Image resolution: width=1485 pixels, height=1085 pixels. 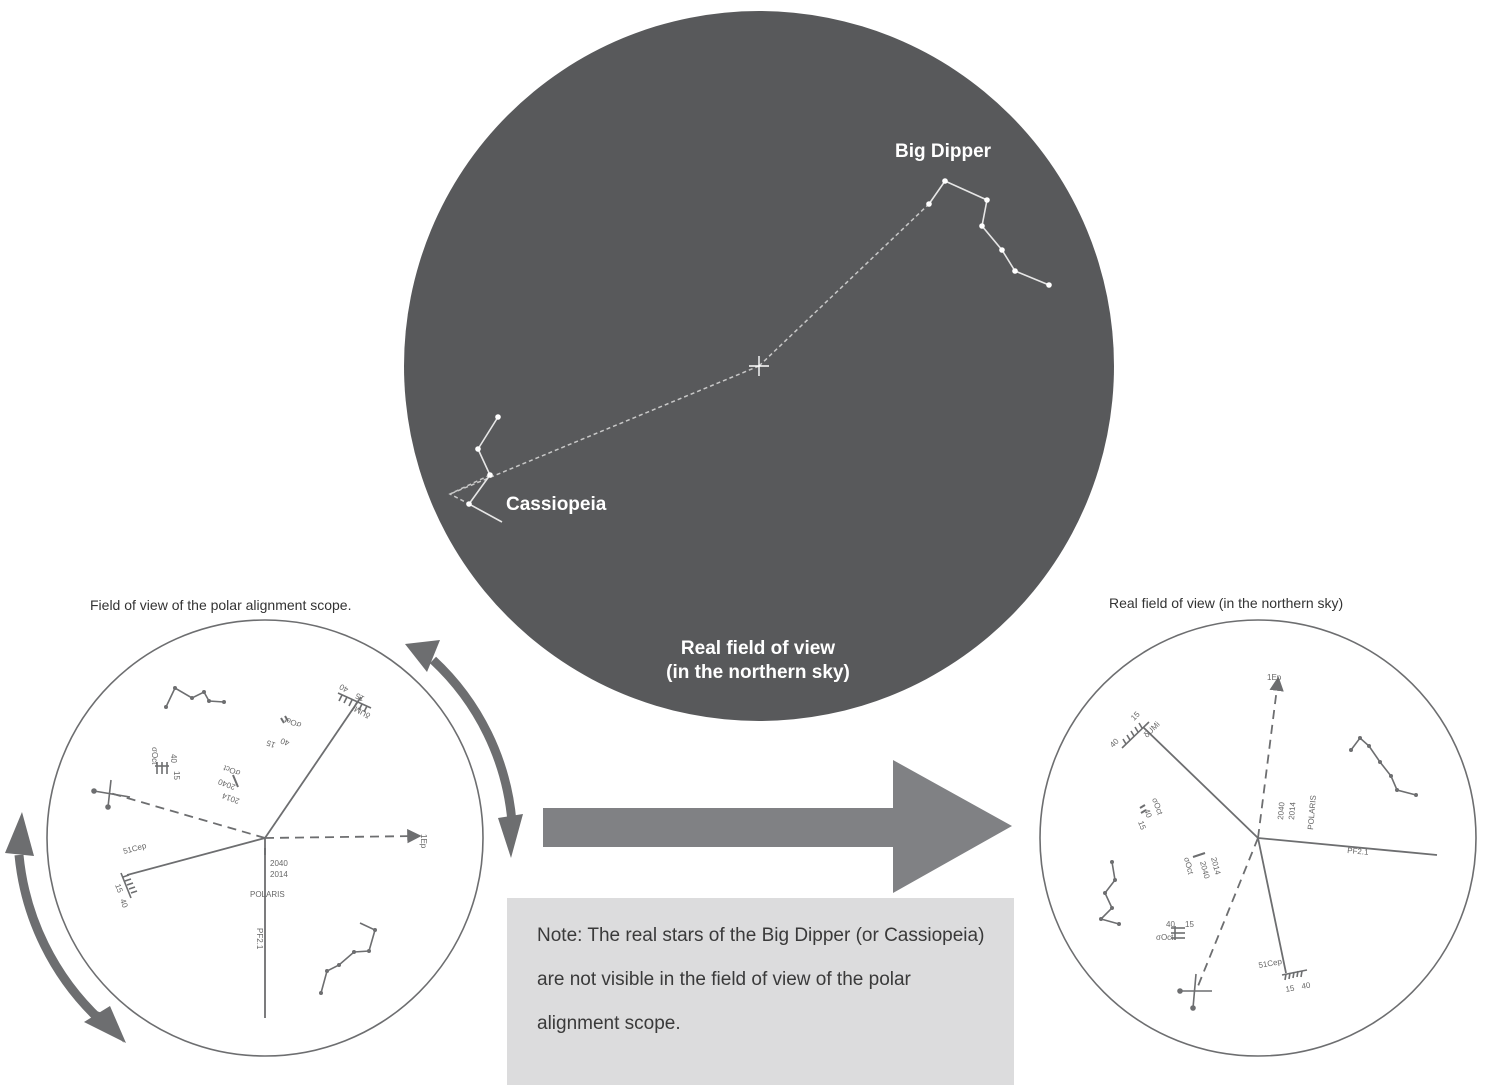 What do you see at coordinates (758, 648) in the screenshot?
I see `sky-caption-line1: Real field of view` at bounding box center [758, 648].